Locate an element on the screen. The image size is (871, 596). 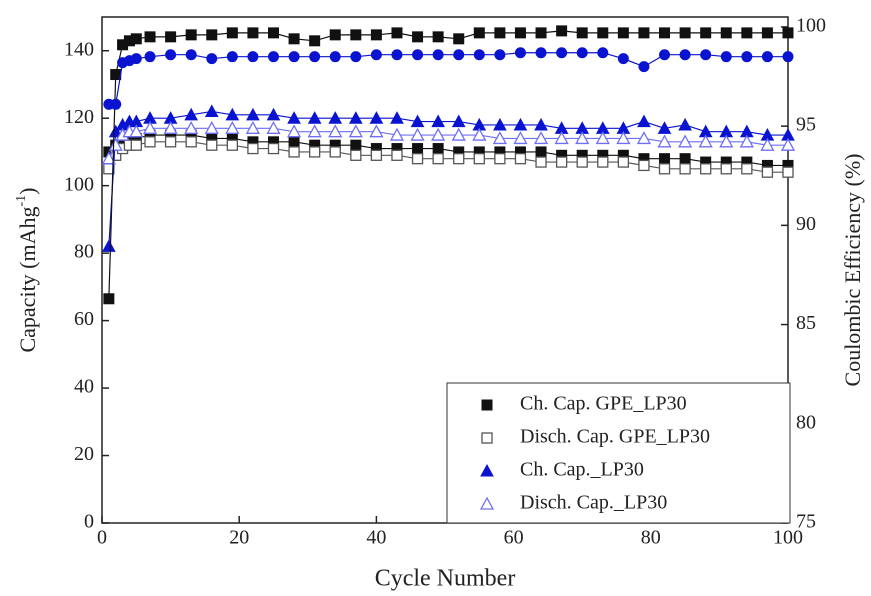
y2-tick-label: 80 is located at coordinates (806, 422).